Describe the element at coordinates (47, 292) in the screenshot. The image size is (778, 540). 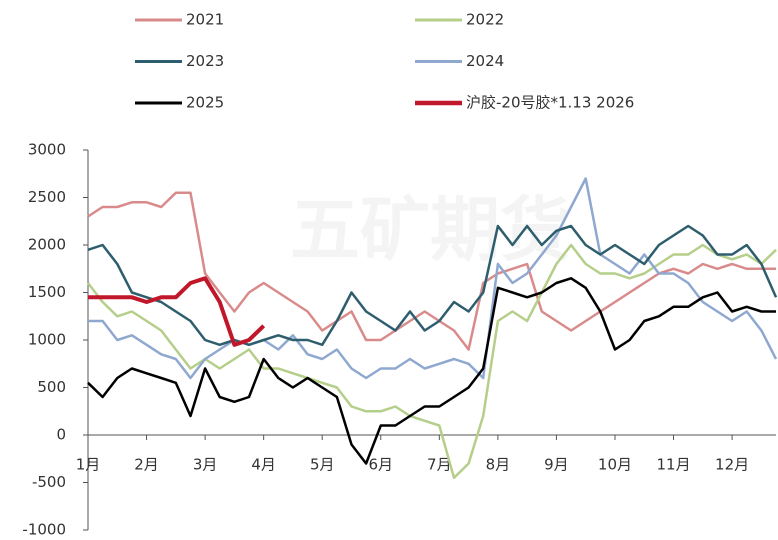
I see `y-tick-label: 1500` at that location.